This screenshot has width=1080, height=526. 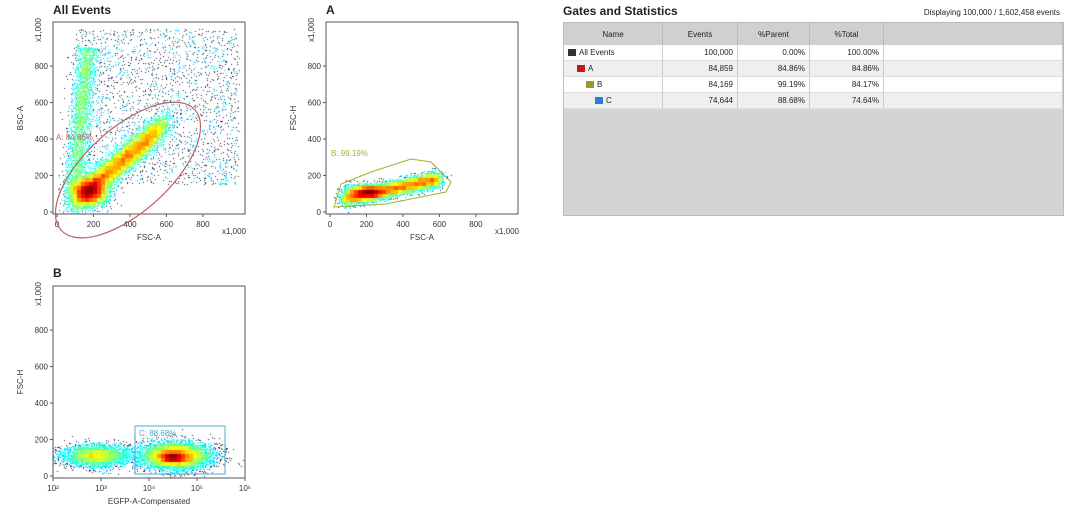 I want to click on gate-name: All Events, so click(x=597, y=52).